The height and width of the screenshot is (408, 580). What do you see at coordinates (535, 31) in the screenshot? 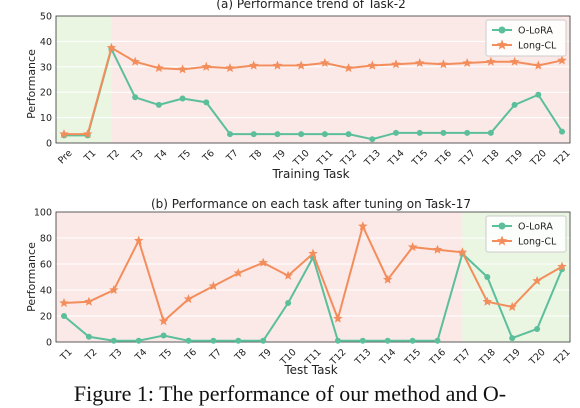
I see `chart-a-legend-label-0: O-LoRA` at bounding box center [535, 31].